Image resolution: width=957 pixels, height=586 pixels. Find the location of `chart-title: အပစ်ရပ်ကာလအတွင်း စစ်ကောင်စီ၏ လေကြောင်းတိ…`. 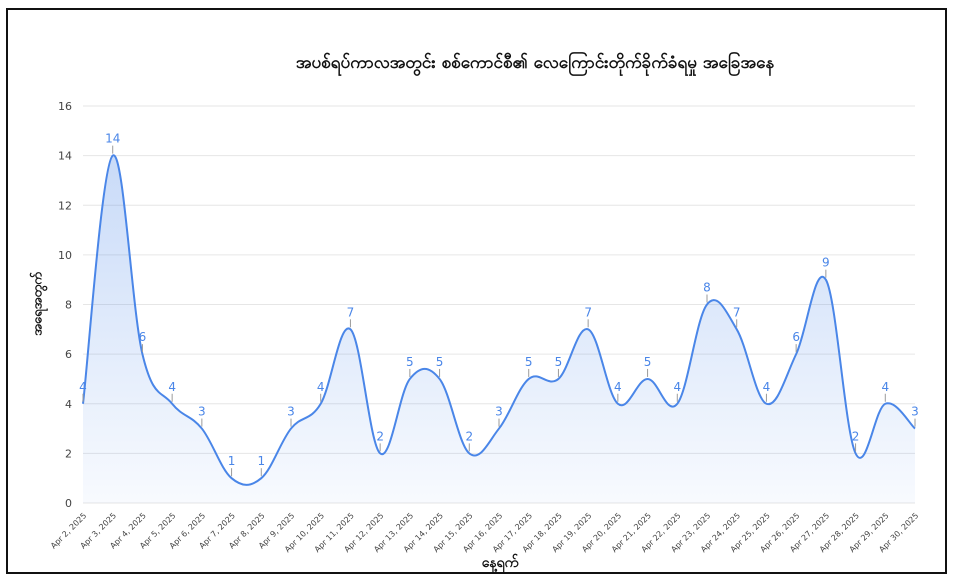

chart-title: အပစ်ရပ်ကာလအတွင်း စစ်ကောင်စီ၏ လေကြောင်းတိ… is located at coordinates (535, 63).